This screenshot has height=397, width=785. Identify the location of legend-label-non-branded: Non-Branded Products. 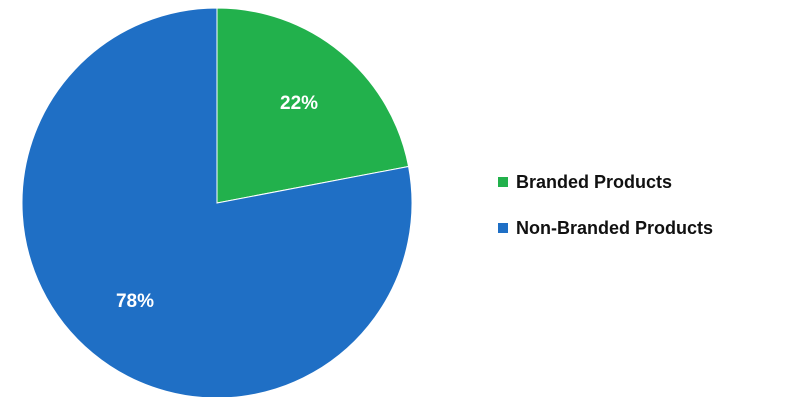
(614, 228).